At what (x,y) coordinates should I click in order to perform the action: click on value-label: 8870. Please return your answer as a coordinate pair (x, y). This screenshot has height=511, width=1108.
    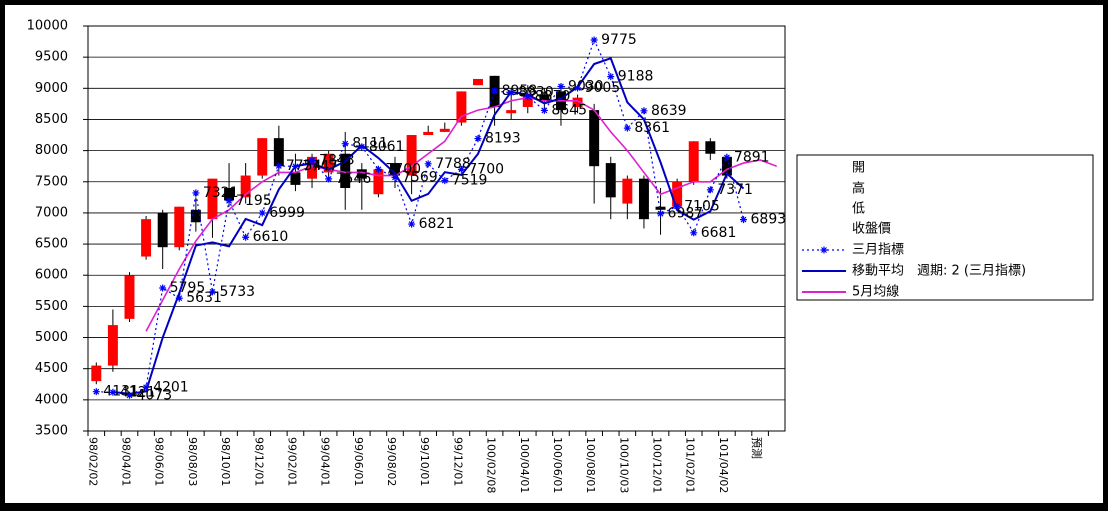
    Looking at the image, I should click on (553, 96).